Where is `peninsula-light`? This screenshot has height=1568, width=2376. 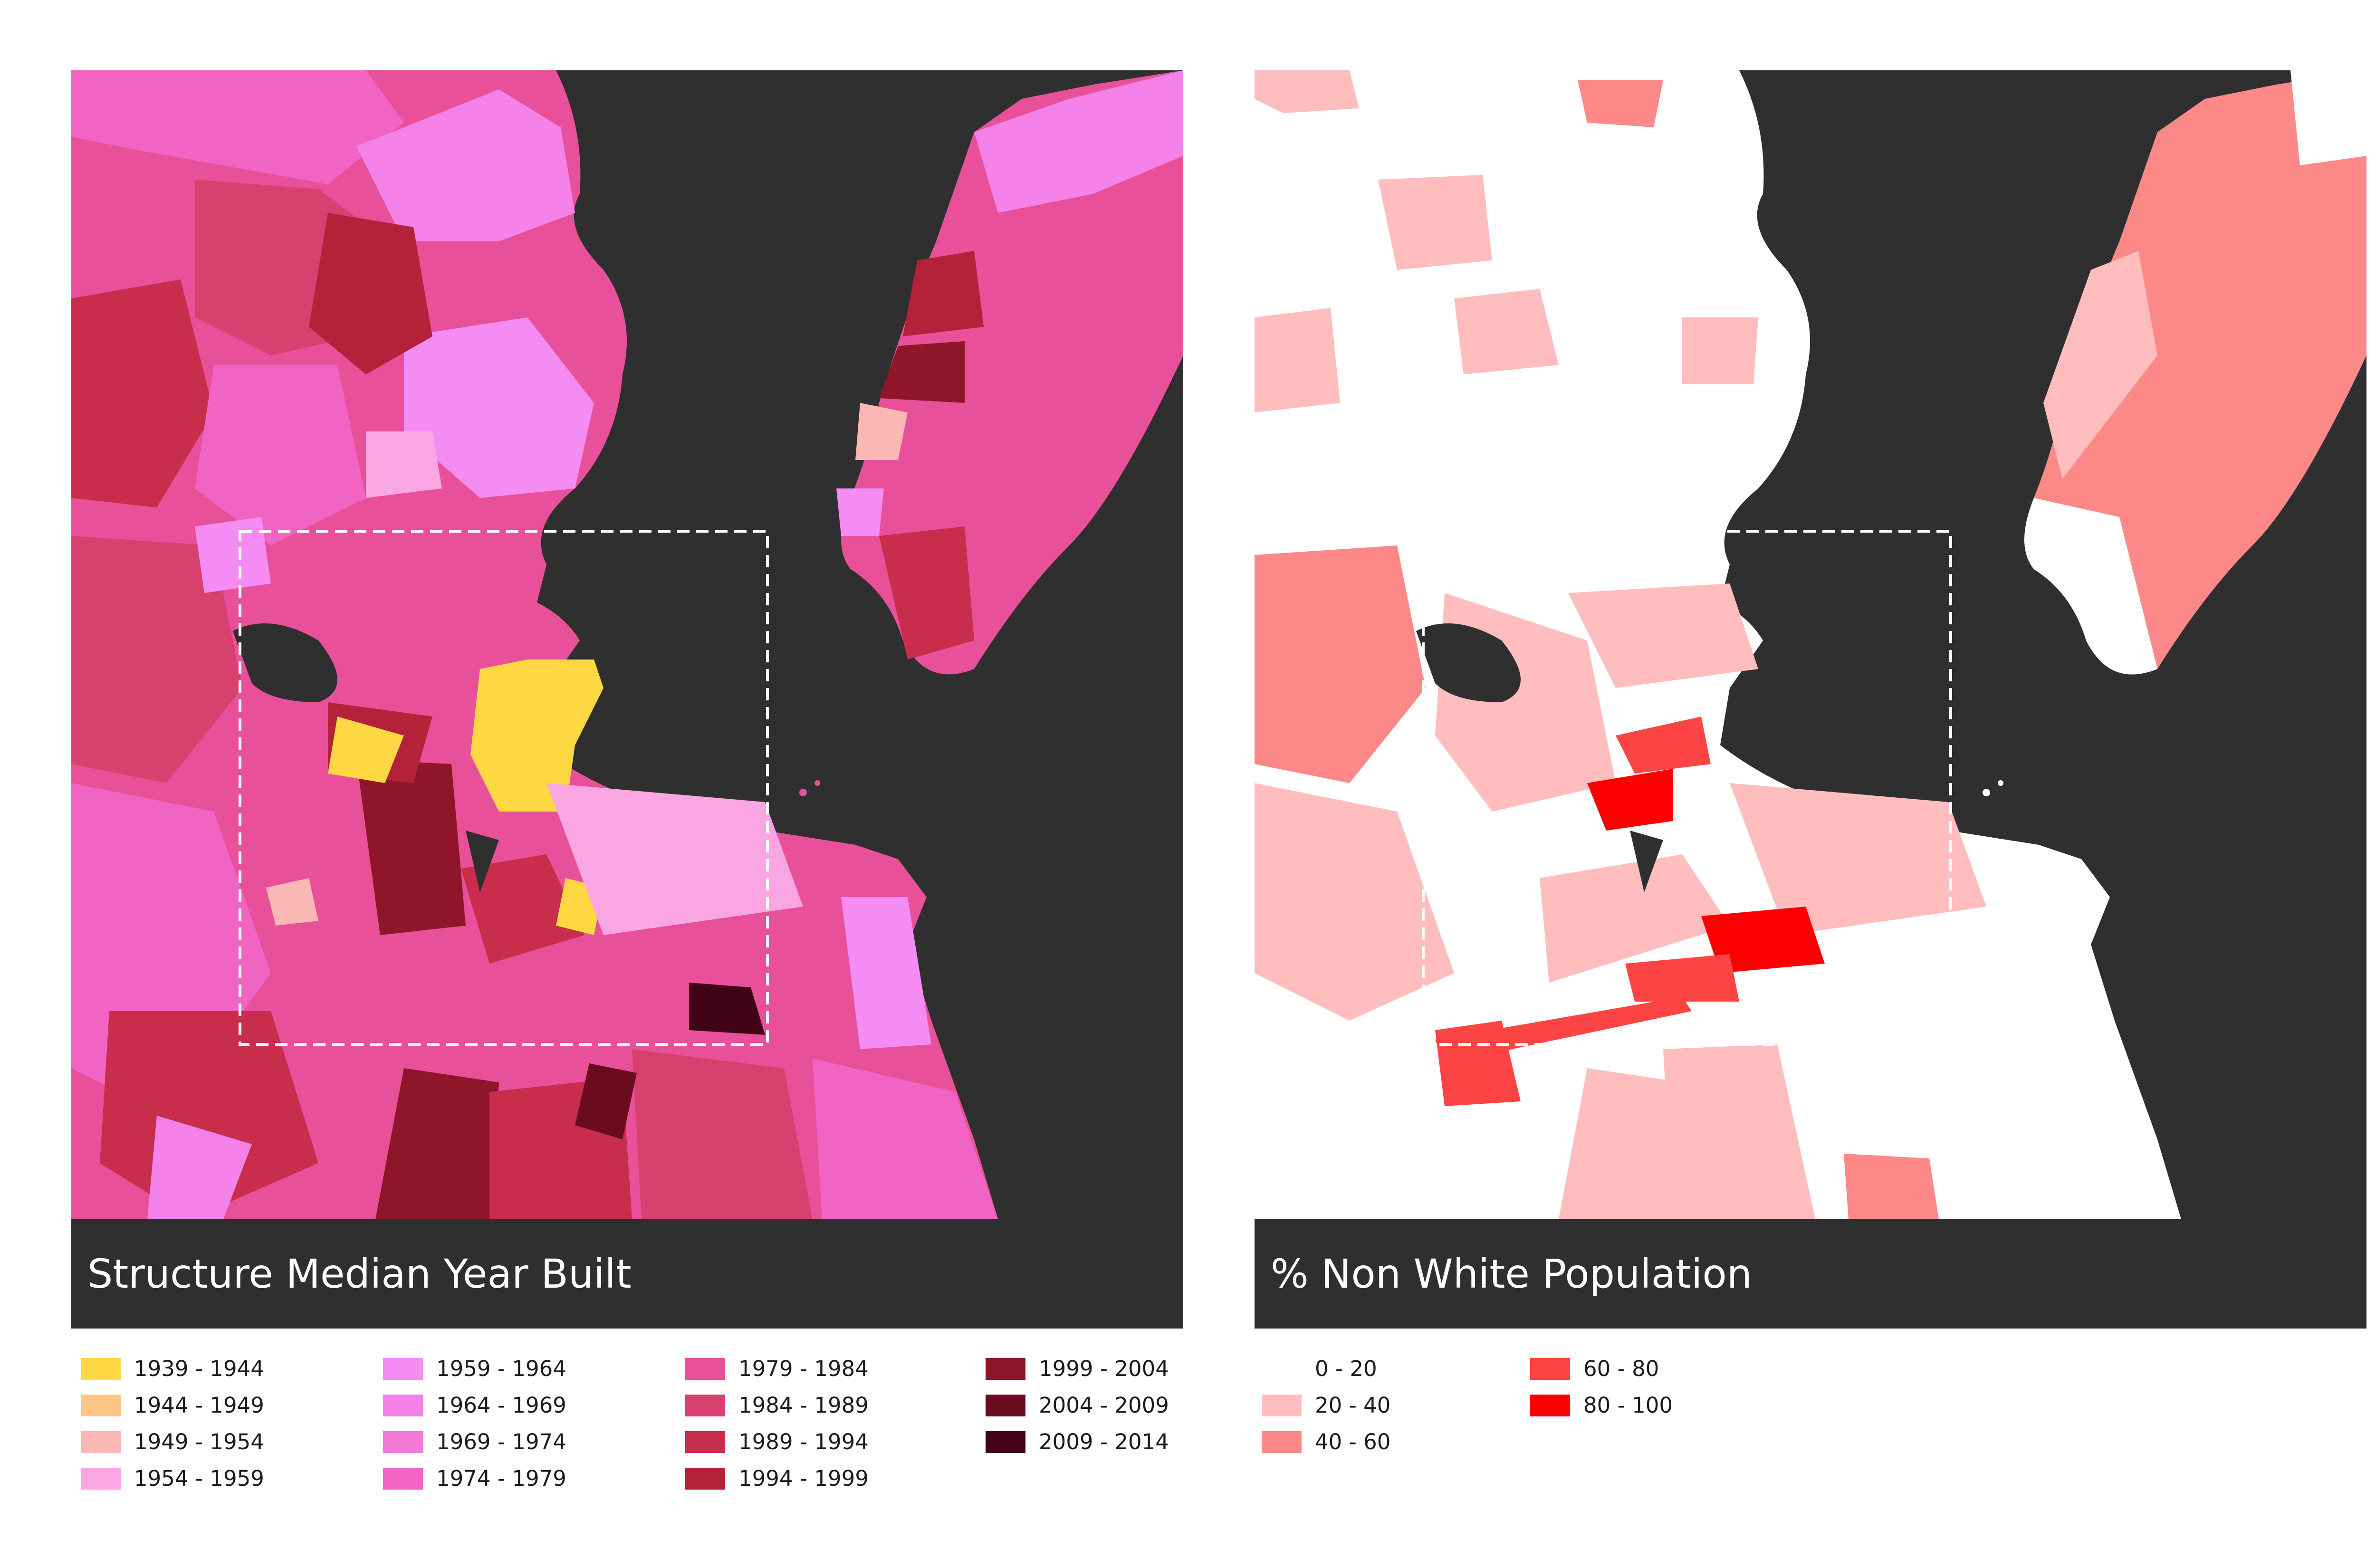 peninsula-light is located at coordinates (2100, 365).